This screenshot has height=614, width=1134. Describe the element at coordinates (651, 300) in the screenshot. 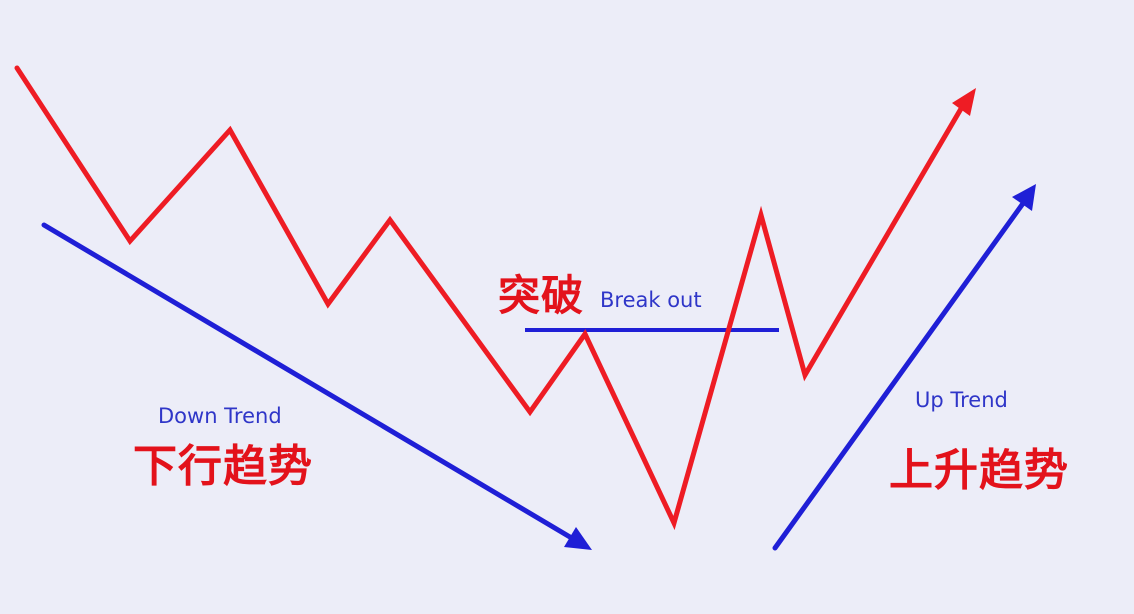

I see `breakout-label-en: Break out` at that location.